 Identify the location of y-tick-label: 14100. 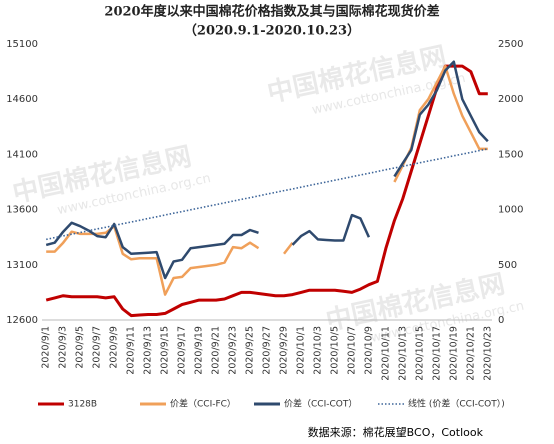
(22, 154).